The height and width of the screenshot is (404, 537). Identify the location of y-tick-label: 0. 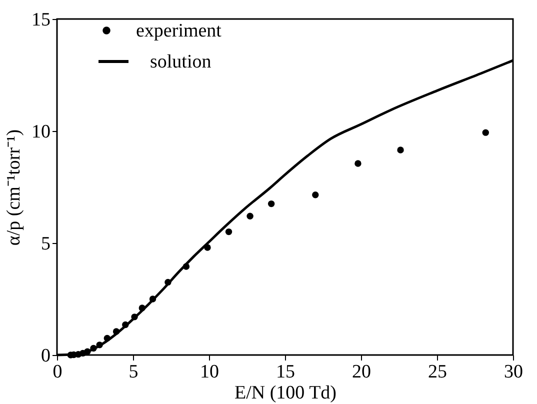
(45, 356).